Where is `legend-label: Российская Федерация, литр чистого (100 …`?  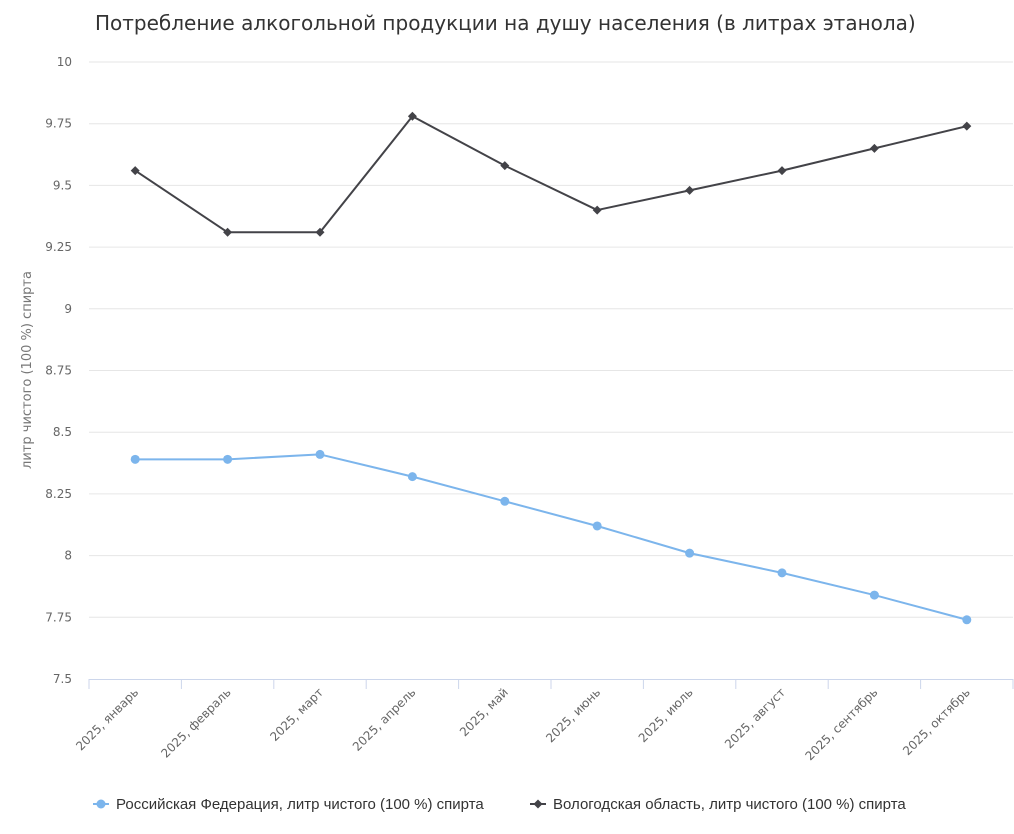
legend-label: Российская Федерация, литр чистого (100 … is located at coordinates (300, 804).